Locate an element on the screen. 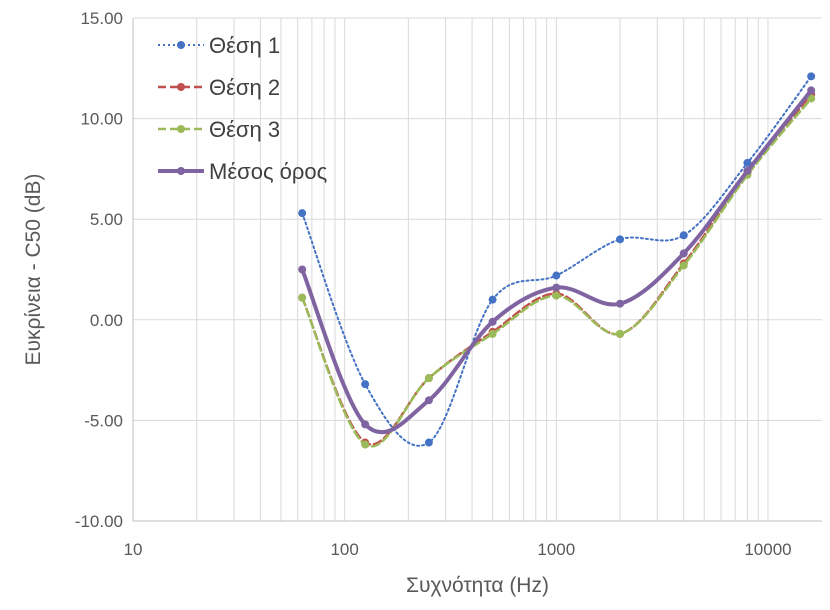 This screenshot has width=830, height=610. legend-label: Θέση 3 is located at coordinates (244, 129).